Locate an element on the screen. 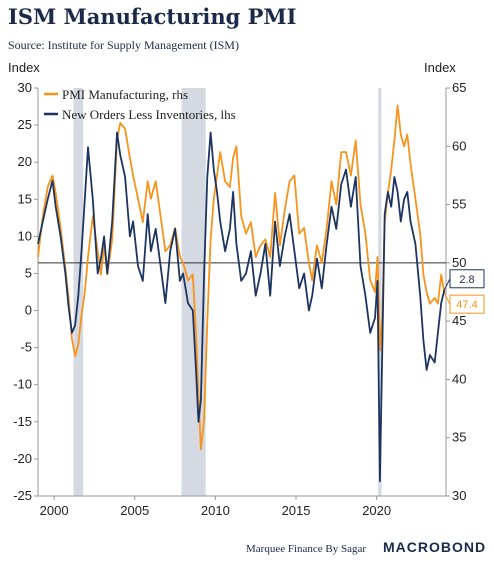 This screenshot has height=567, width=494. left-tick-label: 0 is located at coordinates (28, 310).